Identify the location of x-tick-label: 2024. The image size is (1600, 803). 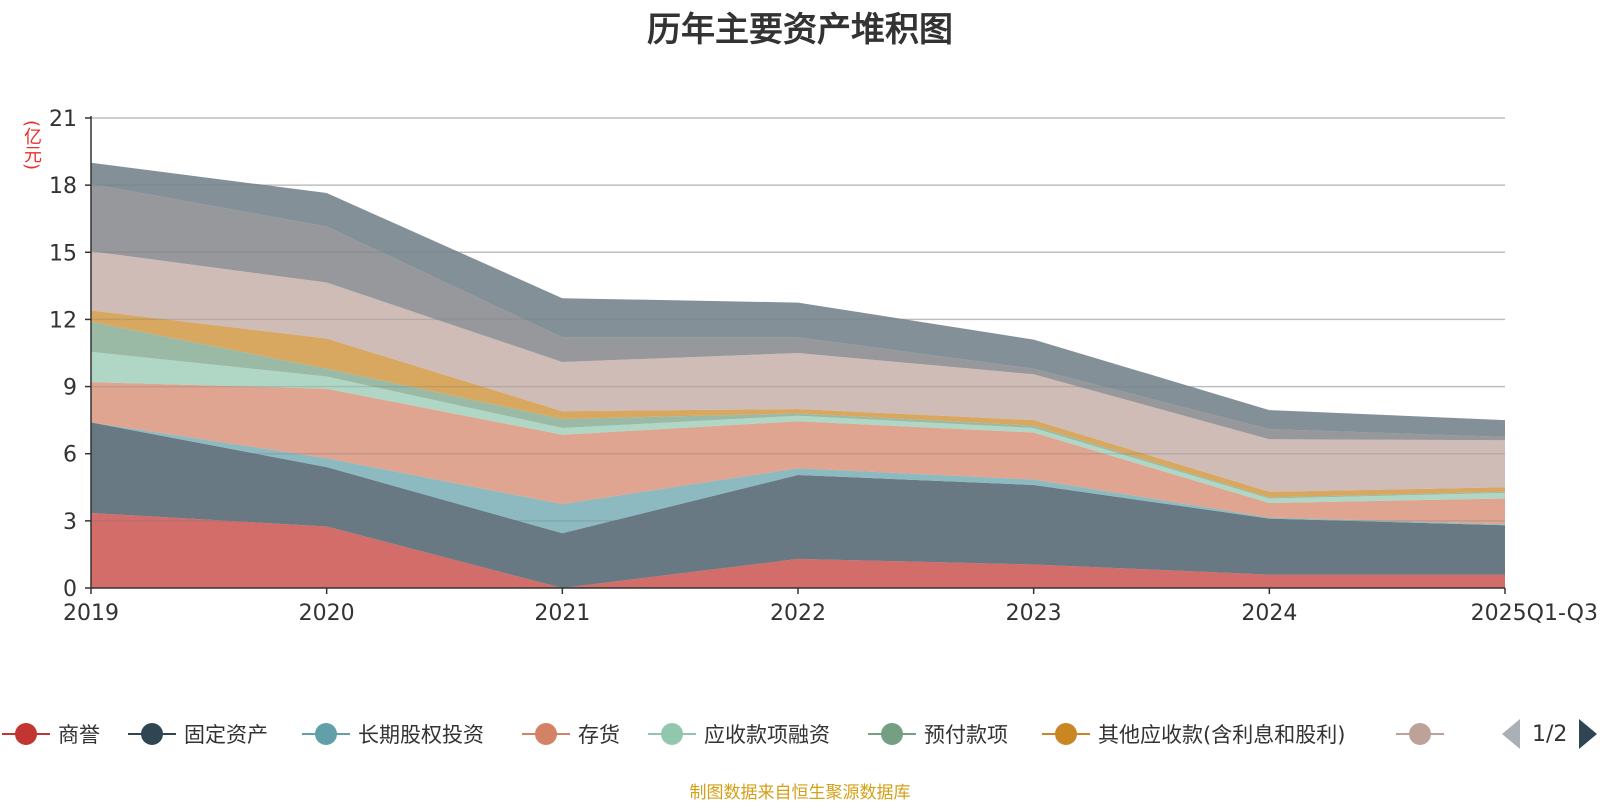
(1269, 613).